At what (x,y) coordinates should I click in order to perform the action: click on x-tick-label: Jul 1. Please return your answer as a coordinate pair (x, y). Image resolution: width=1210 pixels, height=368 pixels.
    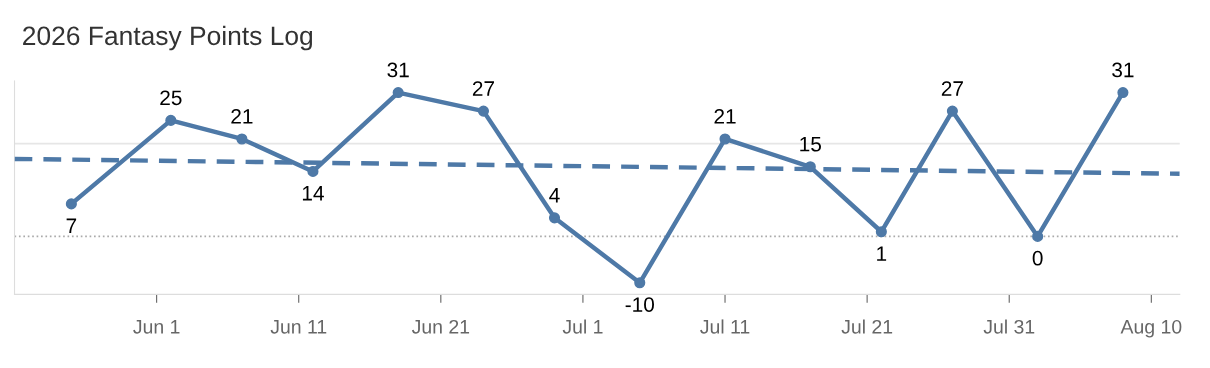
    Looking at the image, I should click on (582, 326).